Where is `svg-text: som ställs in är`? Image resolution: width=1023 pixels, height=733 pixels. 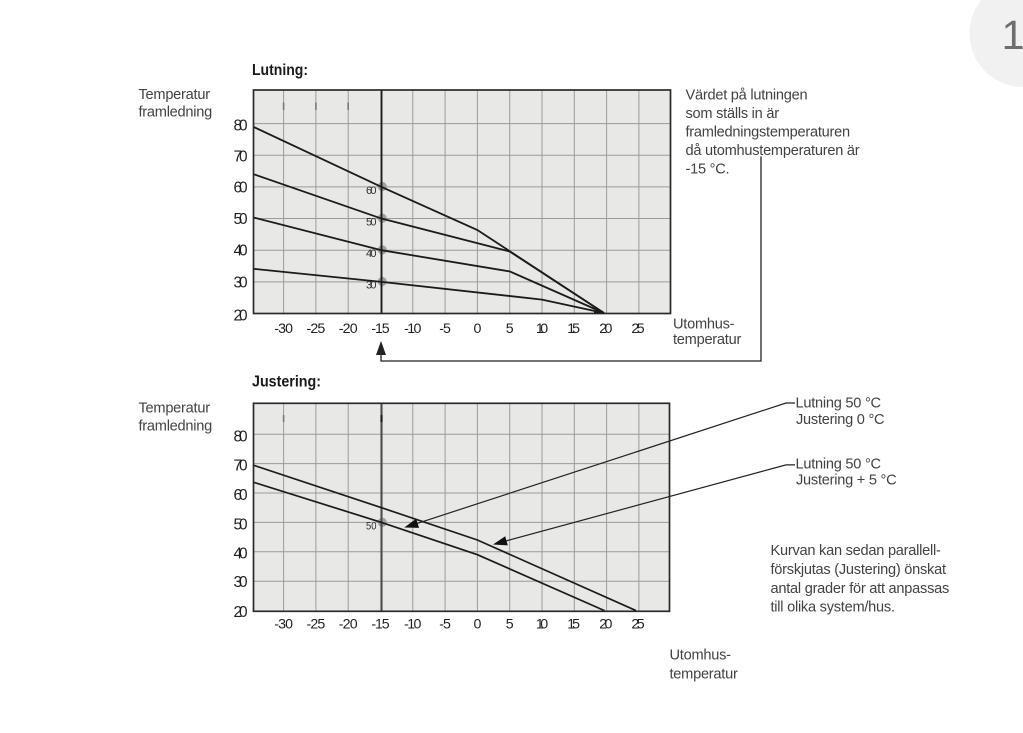 svg-text: som ställs in är is located at coordinates (733, 114).